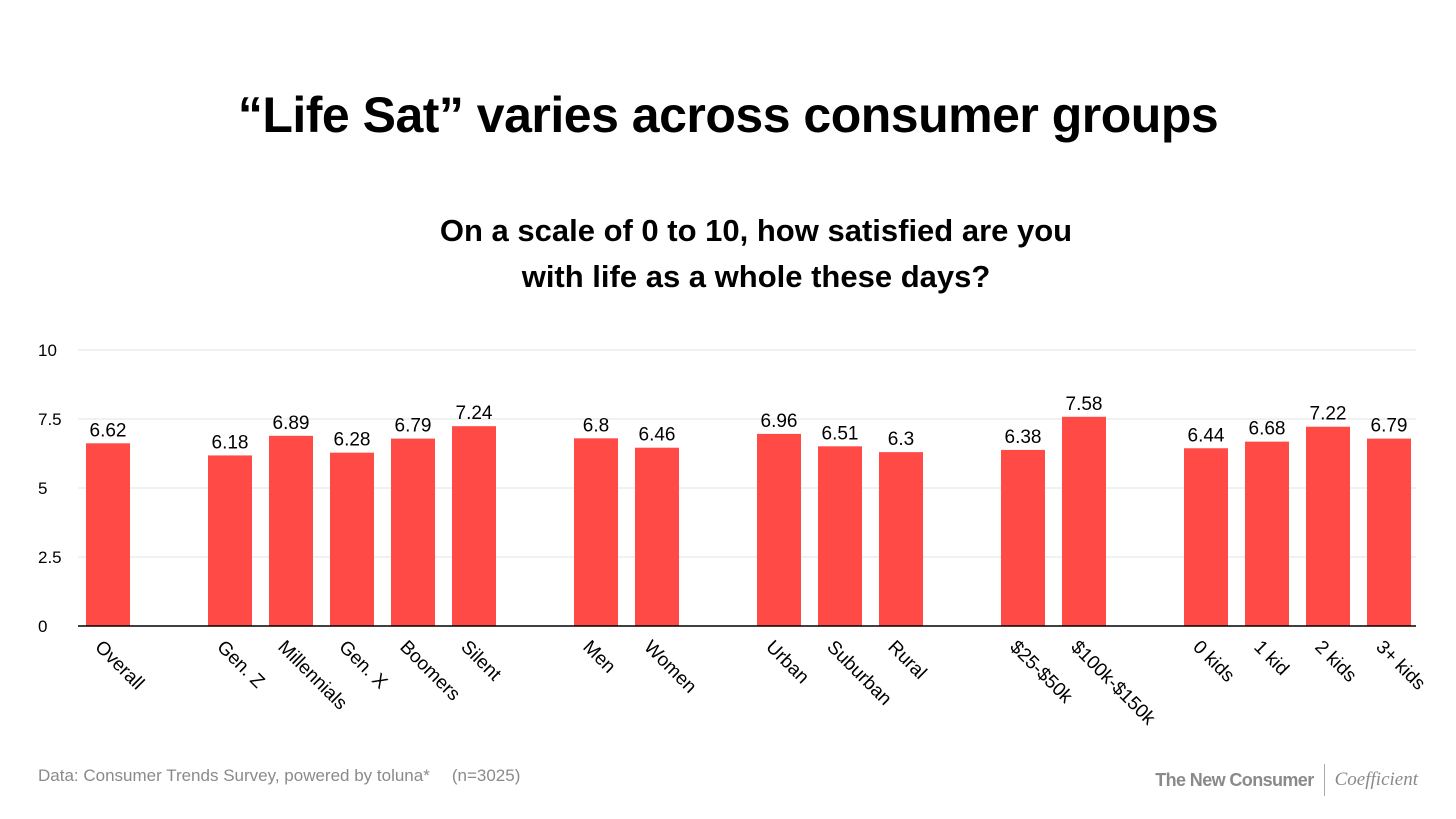 Image resolution: width=1456 pixels, height=819 pixels. Describe the element at coordinates (840, 433) in the screenshot. I see `data-label: 6.51` at that location.